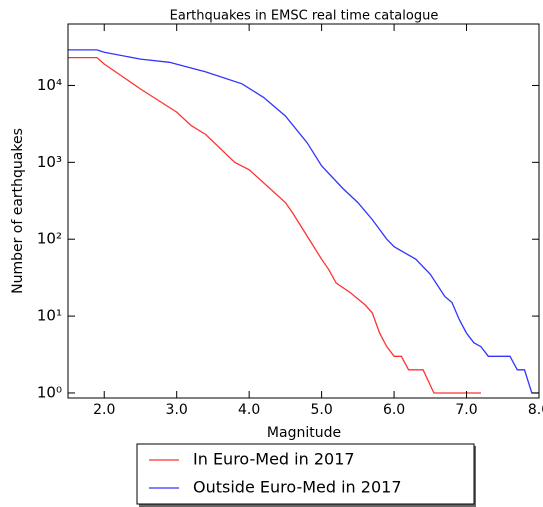 The height and width of the screenshot is (507, 543). What do you see at coordinates (304, 16) in the screenshot?
I see `chart-title: Earthquakes in EMSC real time catalogue` at bounding box center [304, 16].